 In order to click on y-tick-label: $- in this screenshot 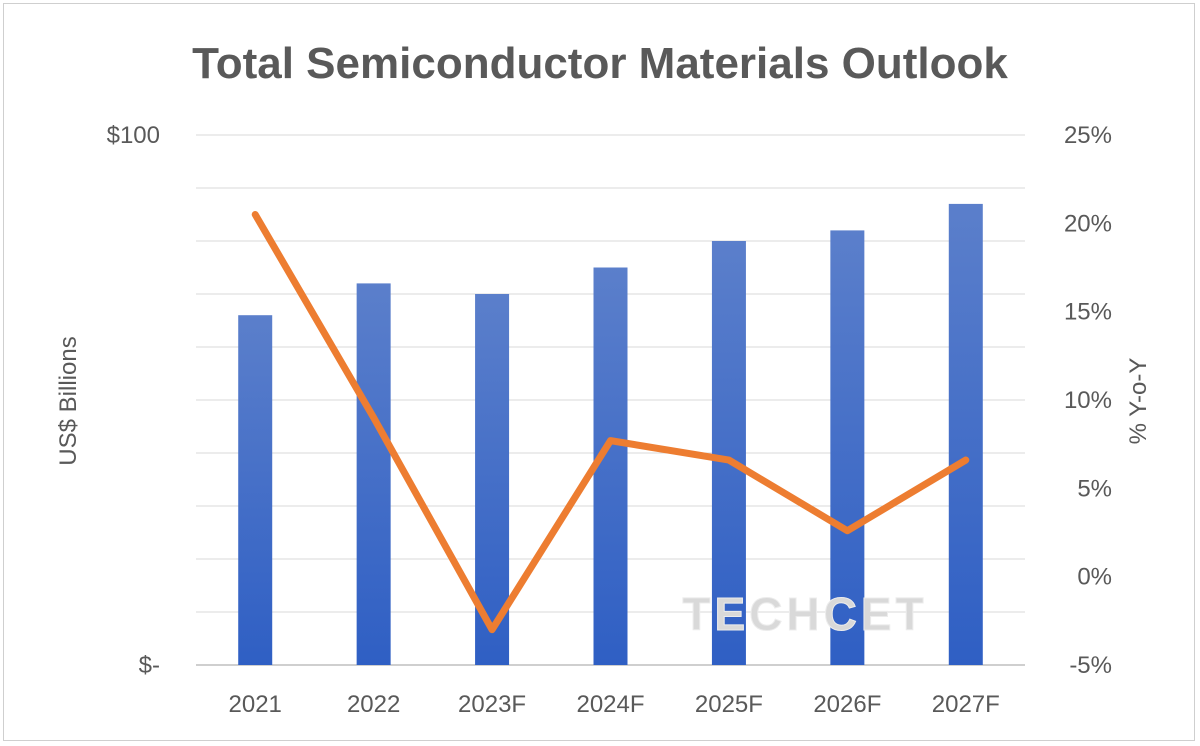, I will do `click(149, 665)`.